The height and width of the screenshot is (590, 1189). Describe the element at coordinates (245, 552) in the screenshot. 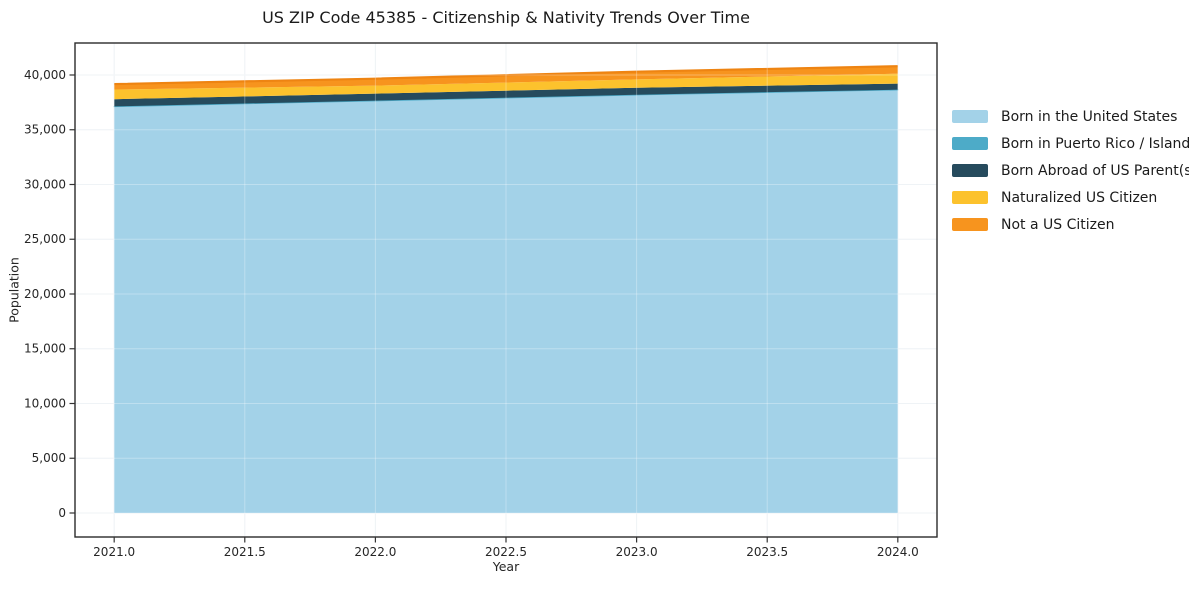

I see `x-tick-label: 2021.5` at that location.